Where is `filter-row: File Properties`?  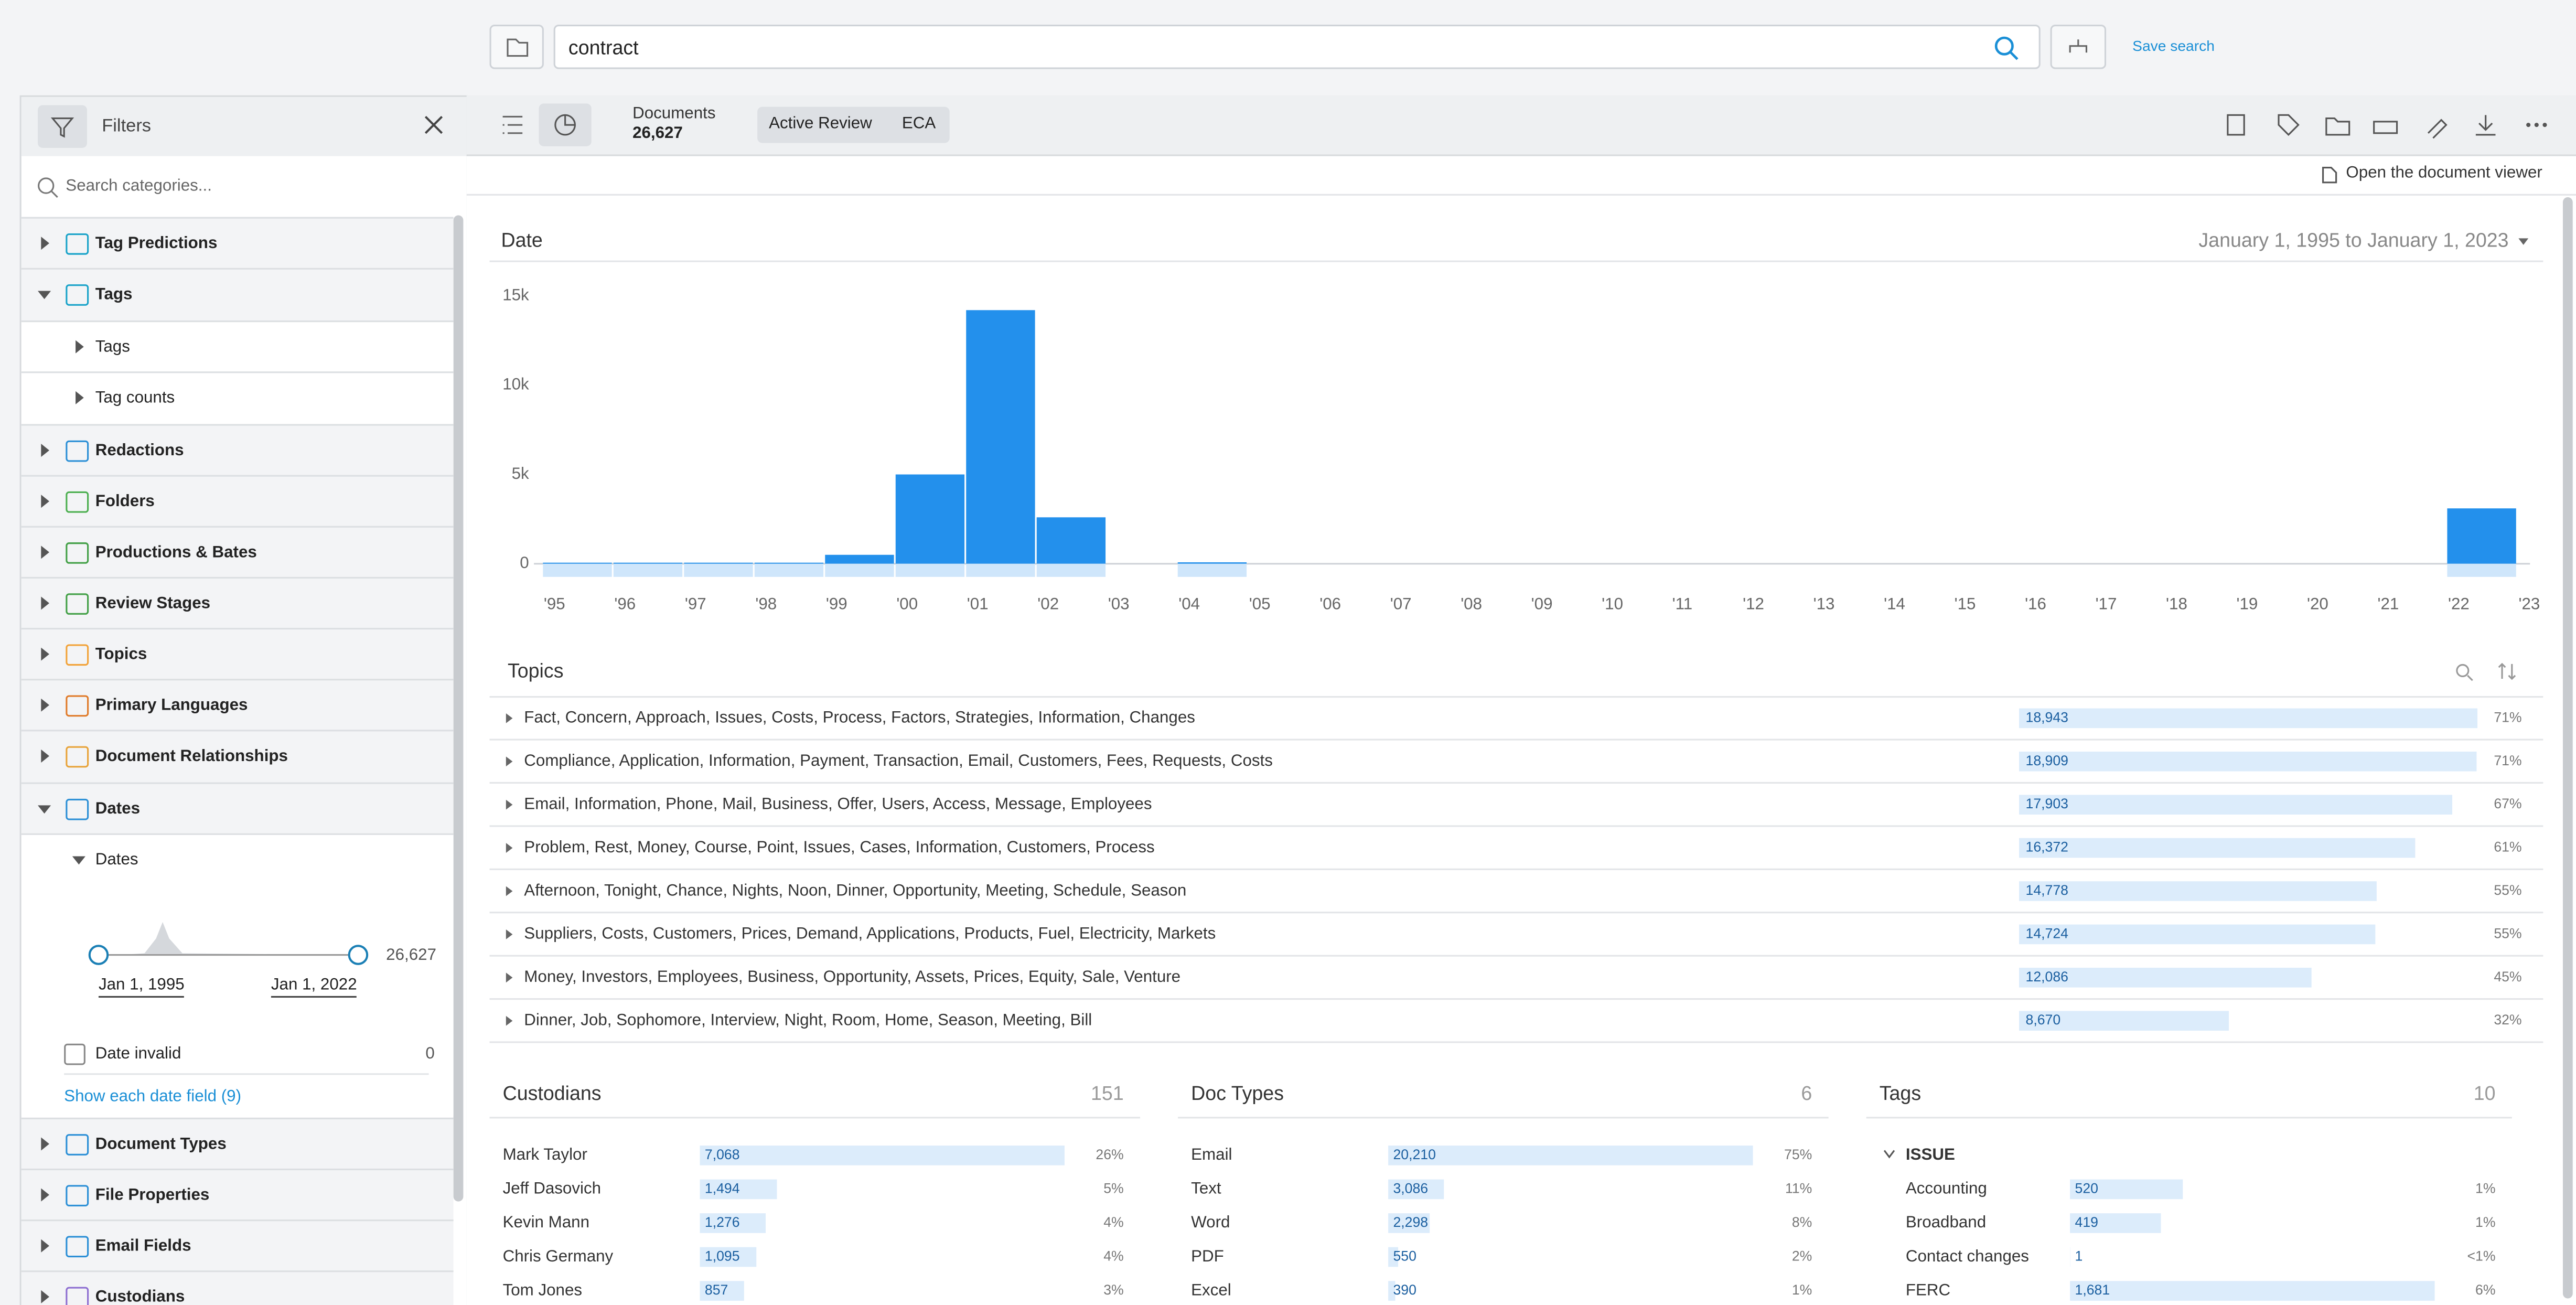
filter-row: File Properties is located at coordinates (237, 1195).